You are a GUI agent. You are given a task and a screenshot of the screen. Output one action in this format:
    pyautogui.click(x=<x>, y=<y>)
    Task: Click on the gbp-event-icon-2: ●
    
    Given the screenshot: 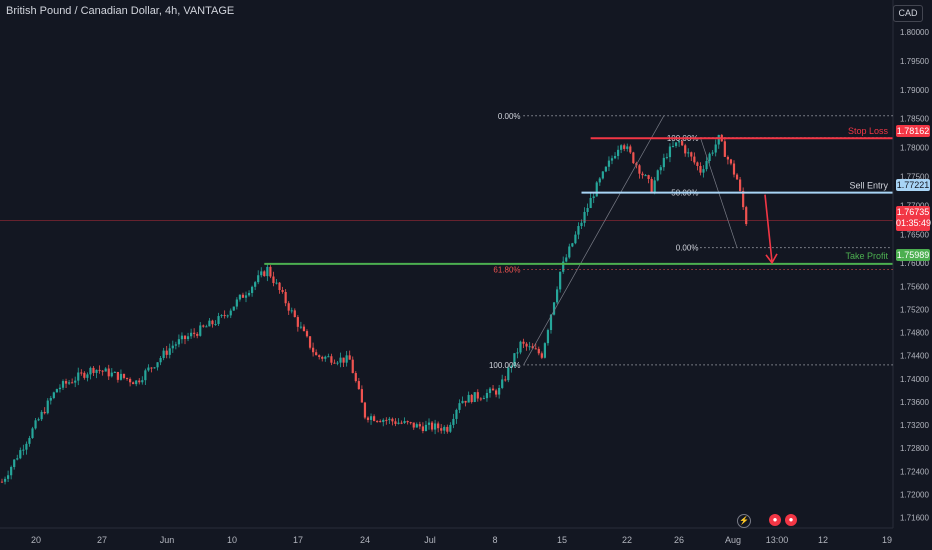 What is the action you would take?
    pyautogui.click(x=791, y=520)
    